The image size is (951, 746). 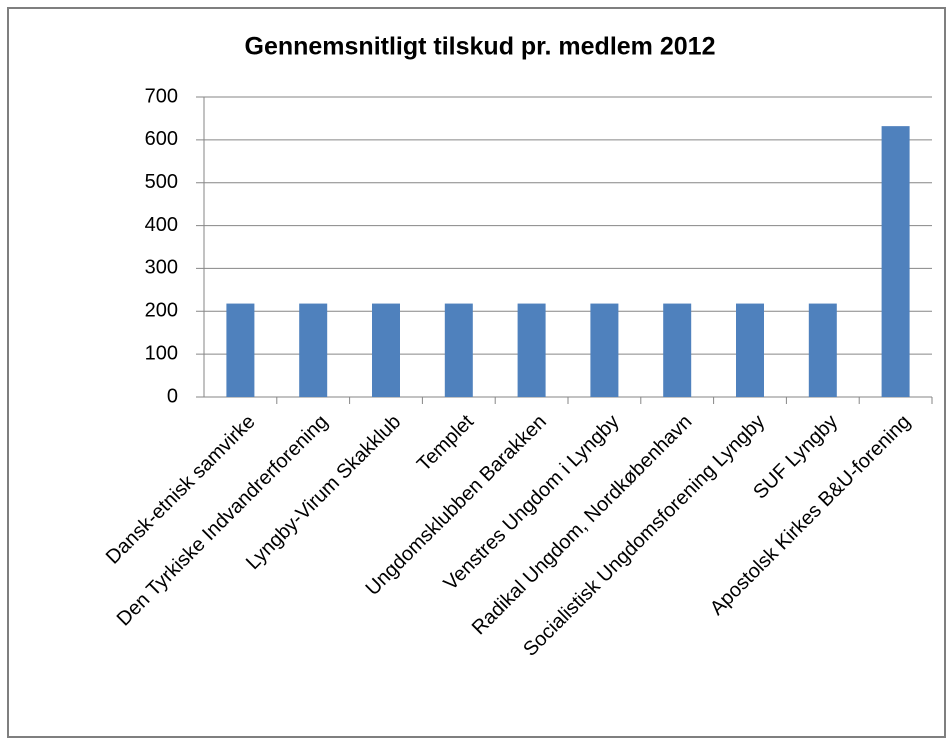 What do you see at coordinates (161, 311) in the screenshot?
I see `y-tick-label: 200` at bounding box center [161, 311].